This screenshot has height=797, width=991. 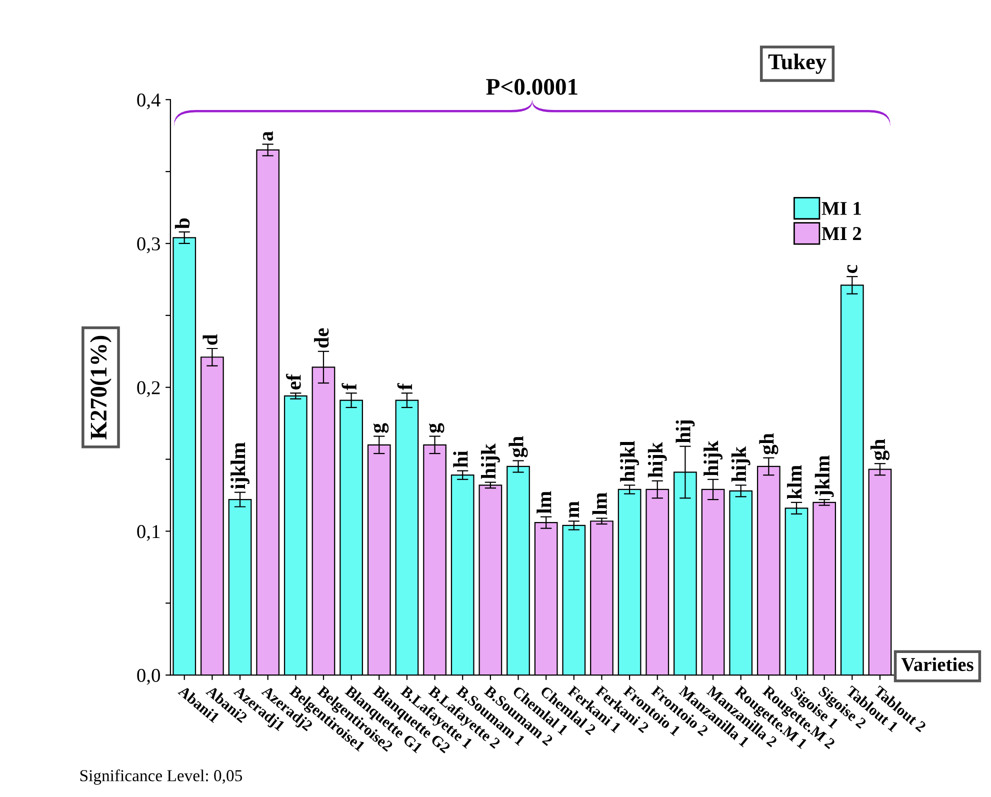 I want to click on legend-label: MI 2, so click(x=842, y=233).